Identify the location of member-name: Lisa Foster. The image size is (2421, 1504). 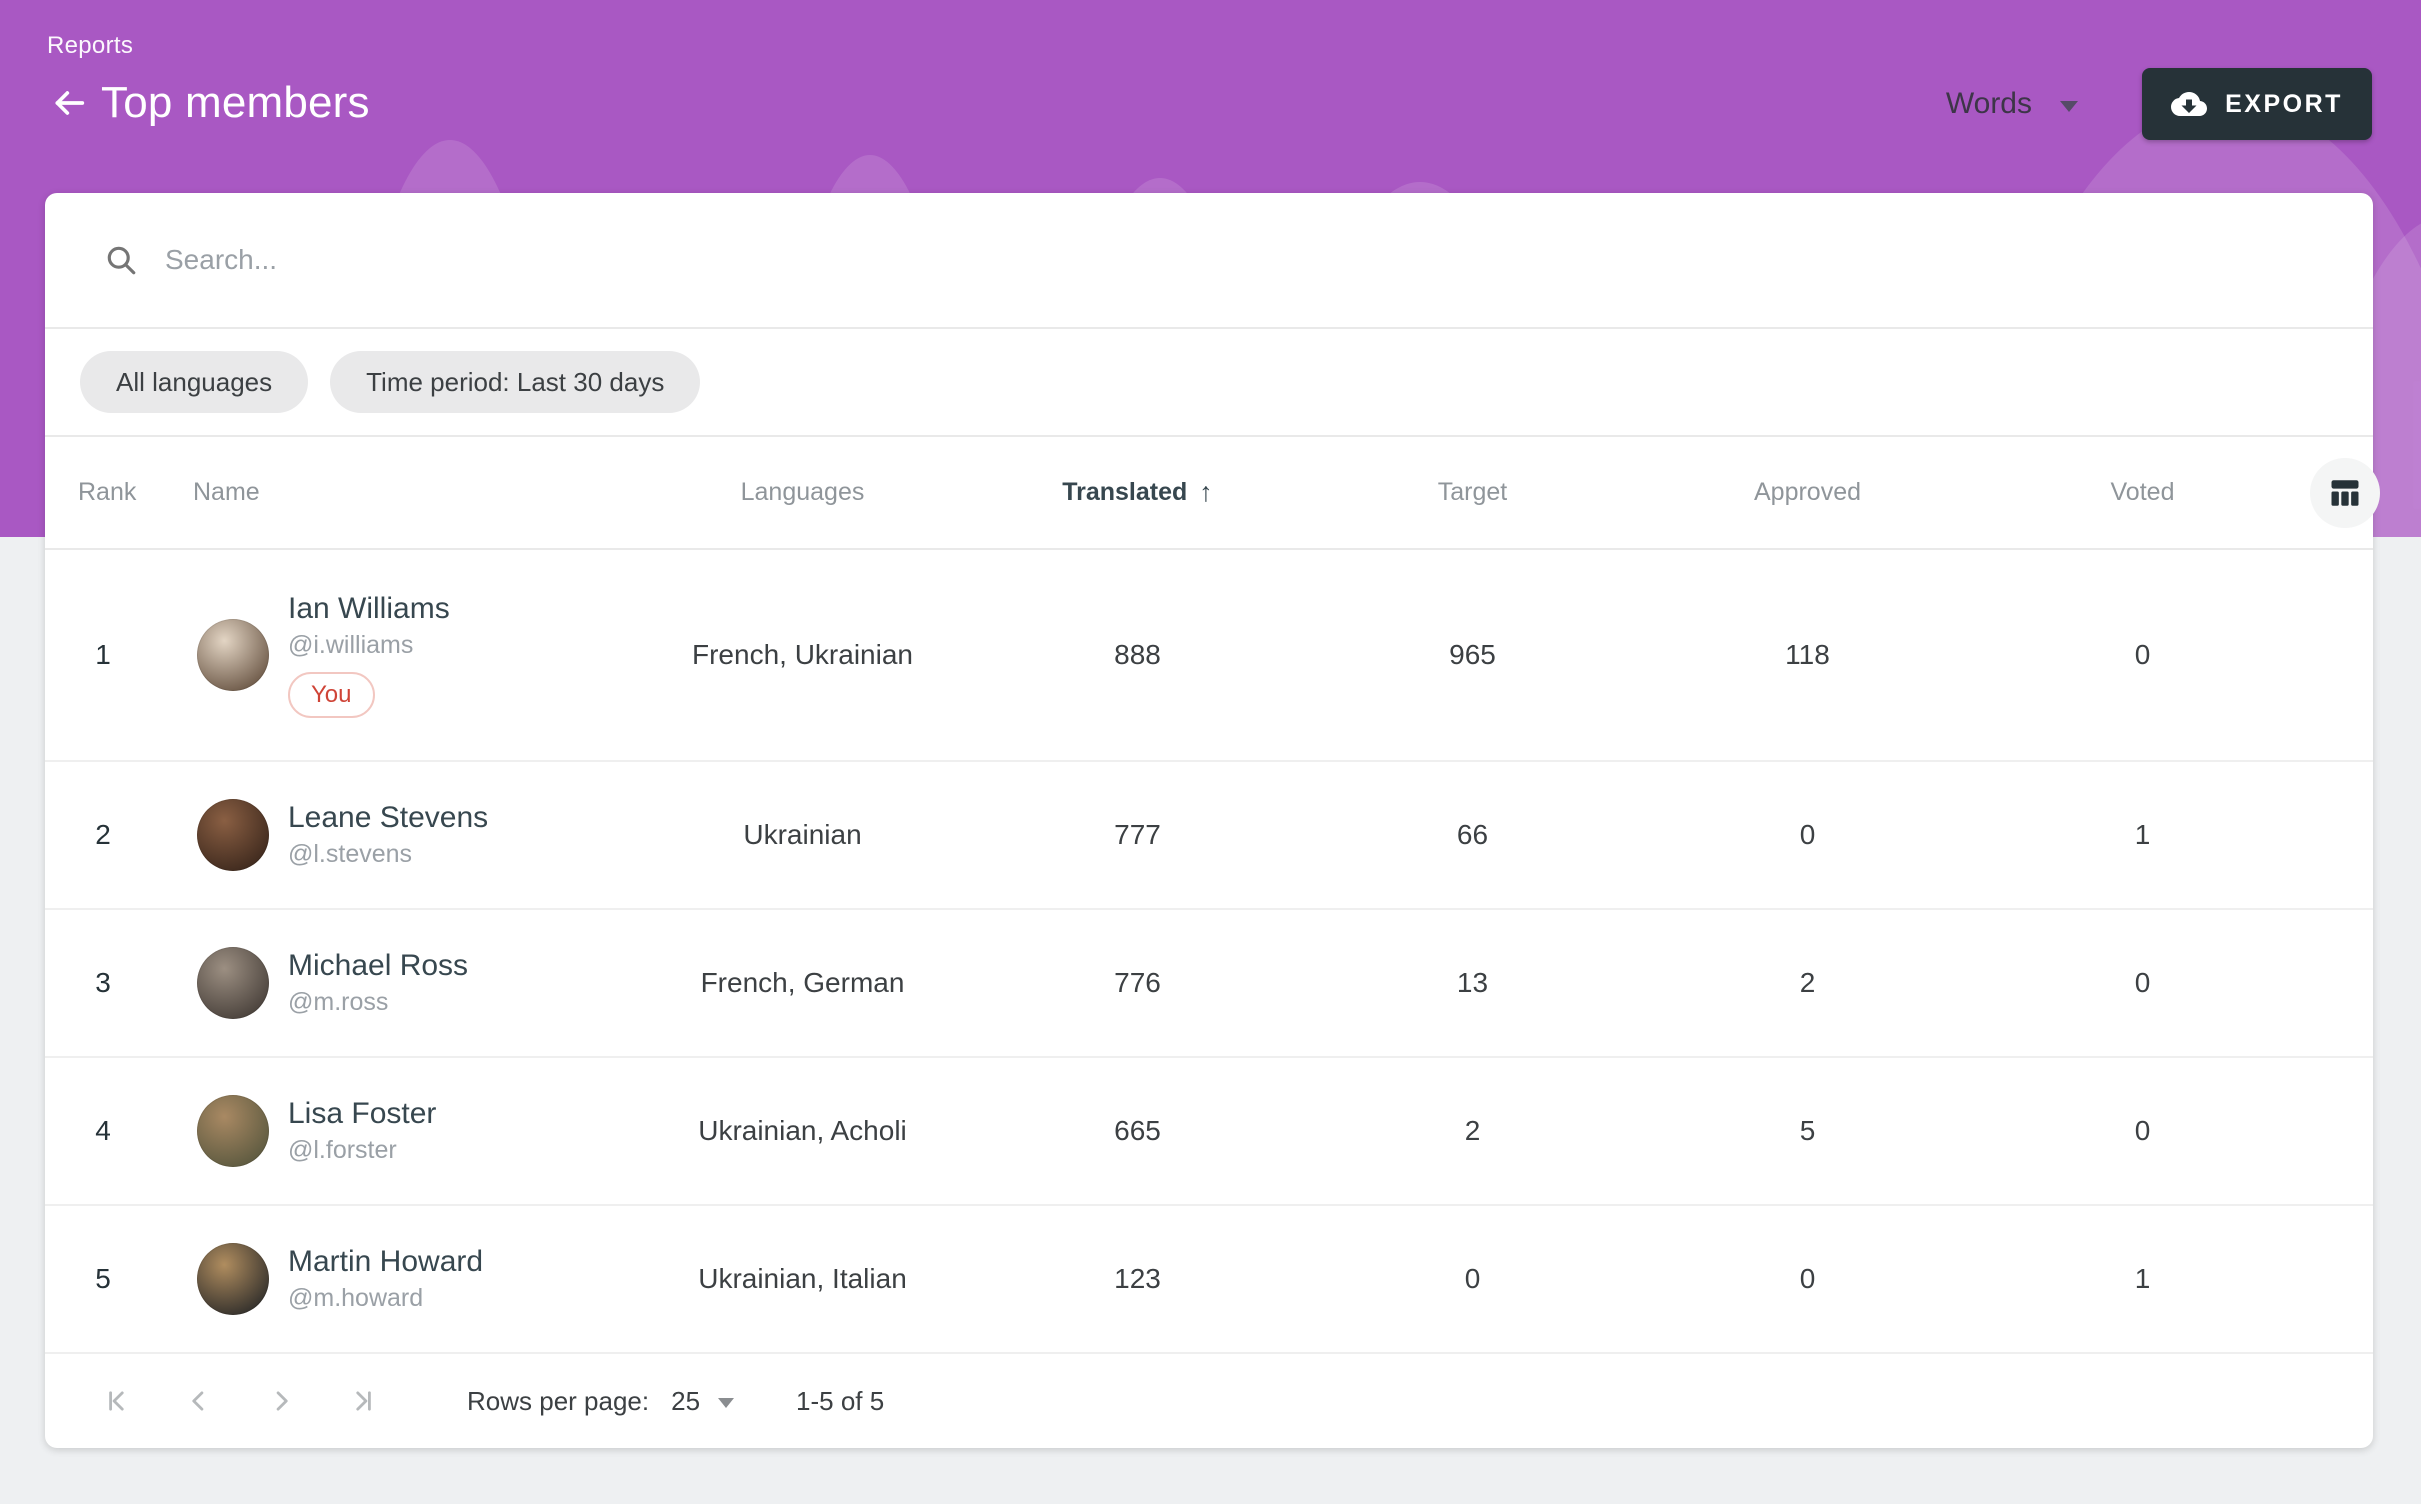
(362, 1113).